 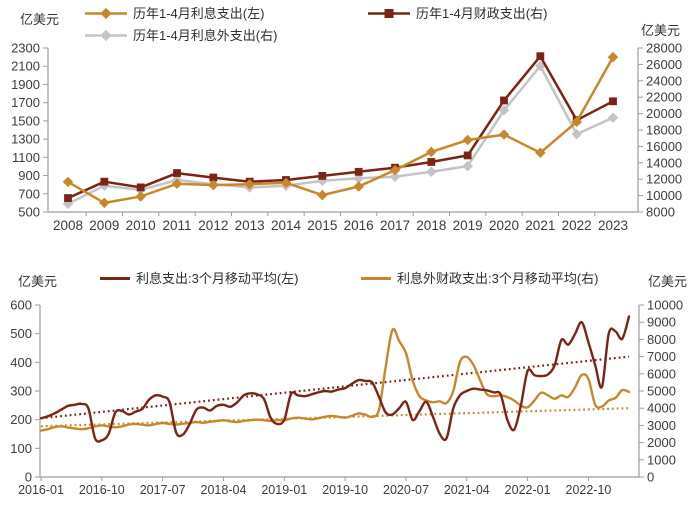 I want to click on svg-text: 2020-07, so click(x=406, y=490).